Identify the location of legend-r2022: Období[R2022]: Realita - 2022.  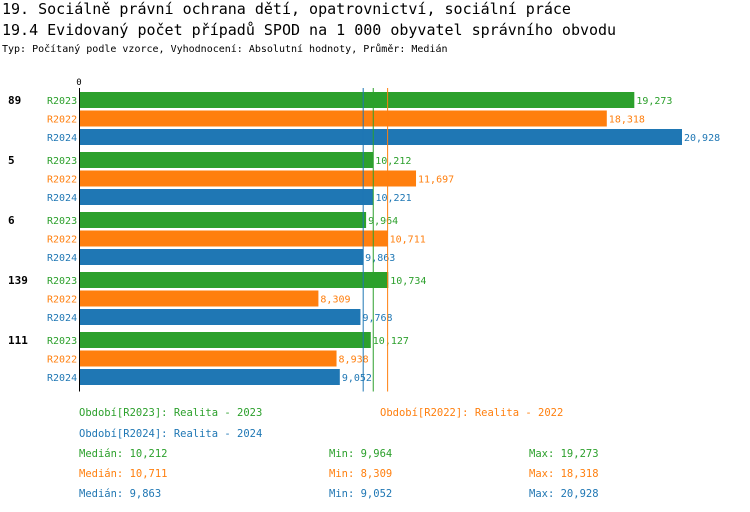
(472, 413).